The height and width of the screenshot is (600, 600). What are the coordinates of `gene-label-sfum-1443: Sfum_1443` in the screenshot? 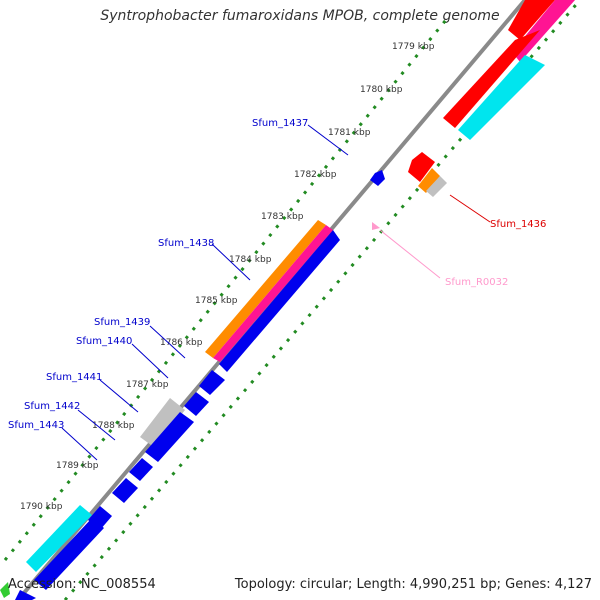 It's located at (36, 425).